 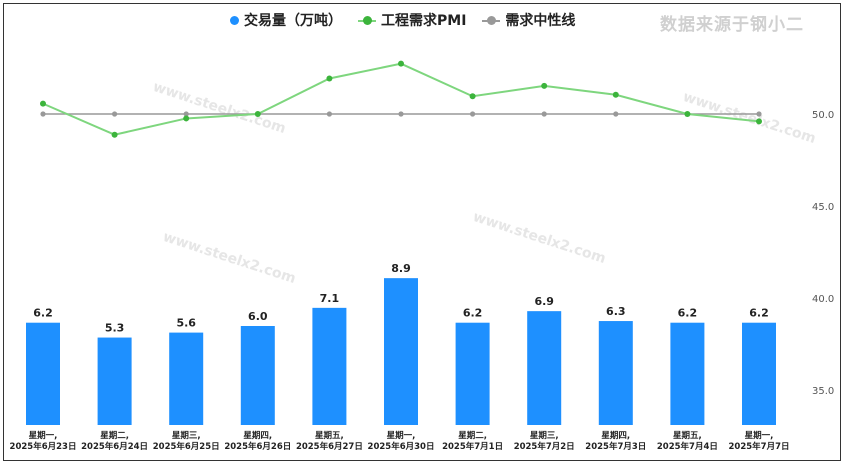 What do you see at coordinates (540, 21) in the screenshot?
I see `legend-label: 需求中性线` at bounding box center [540, 21].